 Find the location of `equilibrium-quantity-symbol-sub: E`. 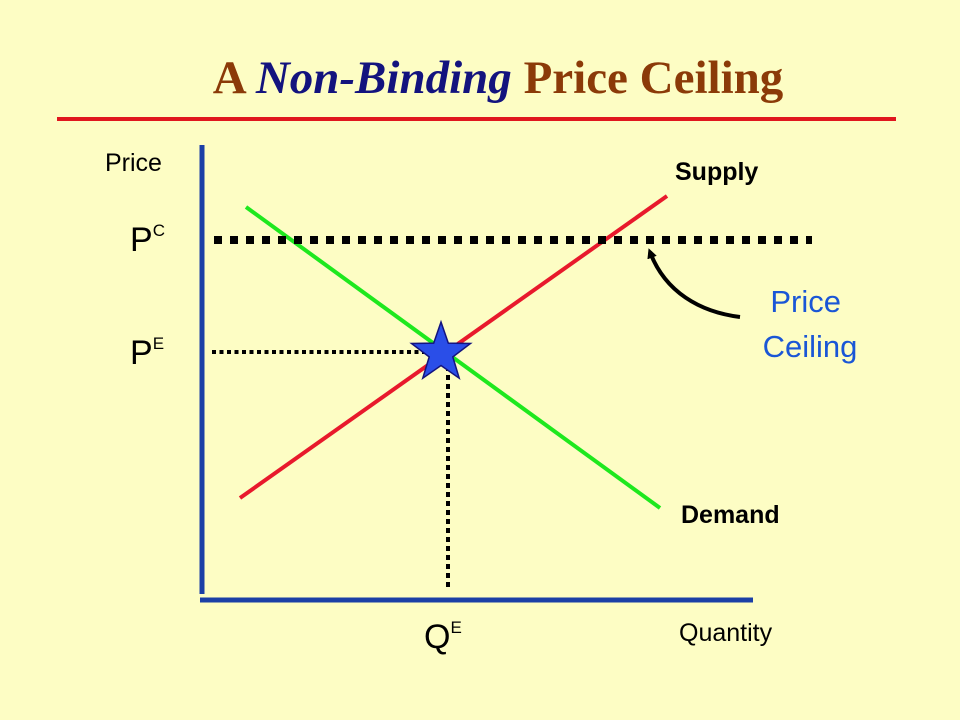

equilibrium-quantity-symbol-sub: E is located at coordinates (455, 627).